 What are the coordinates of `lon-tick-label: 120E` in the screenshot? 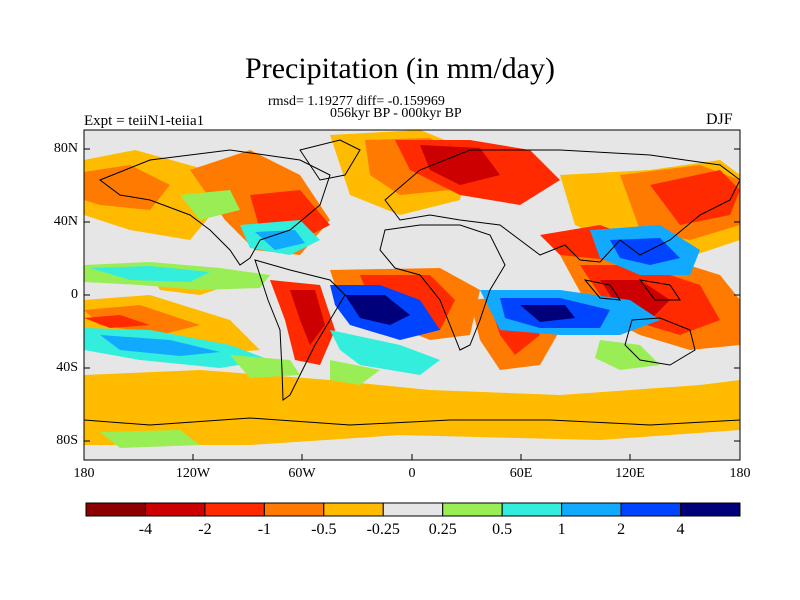 It's located at (630, 473).